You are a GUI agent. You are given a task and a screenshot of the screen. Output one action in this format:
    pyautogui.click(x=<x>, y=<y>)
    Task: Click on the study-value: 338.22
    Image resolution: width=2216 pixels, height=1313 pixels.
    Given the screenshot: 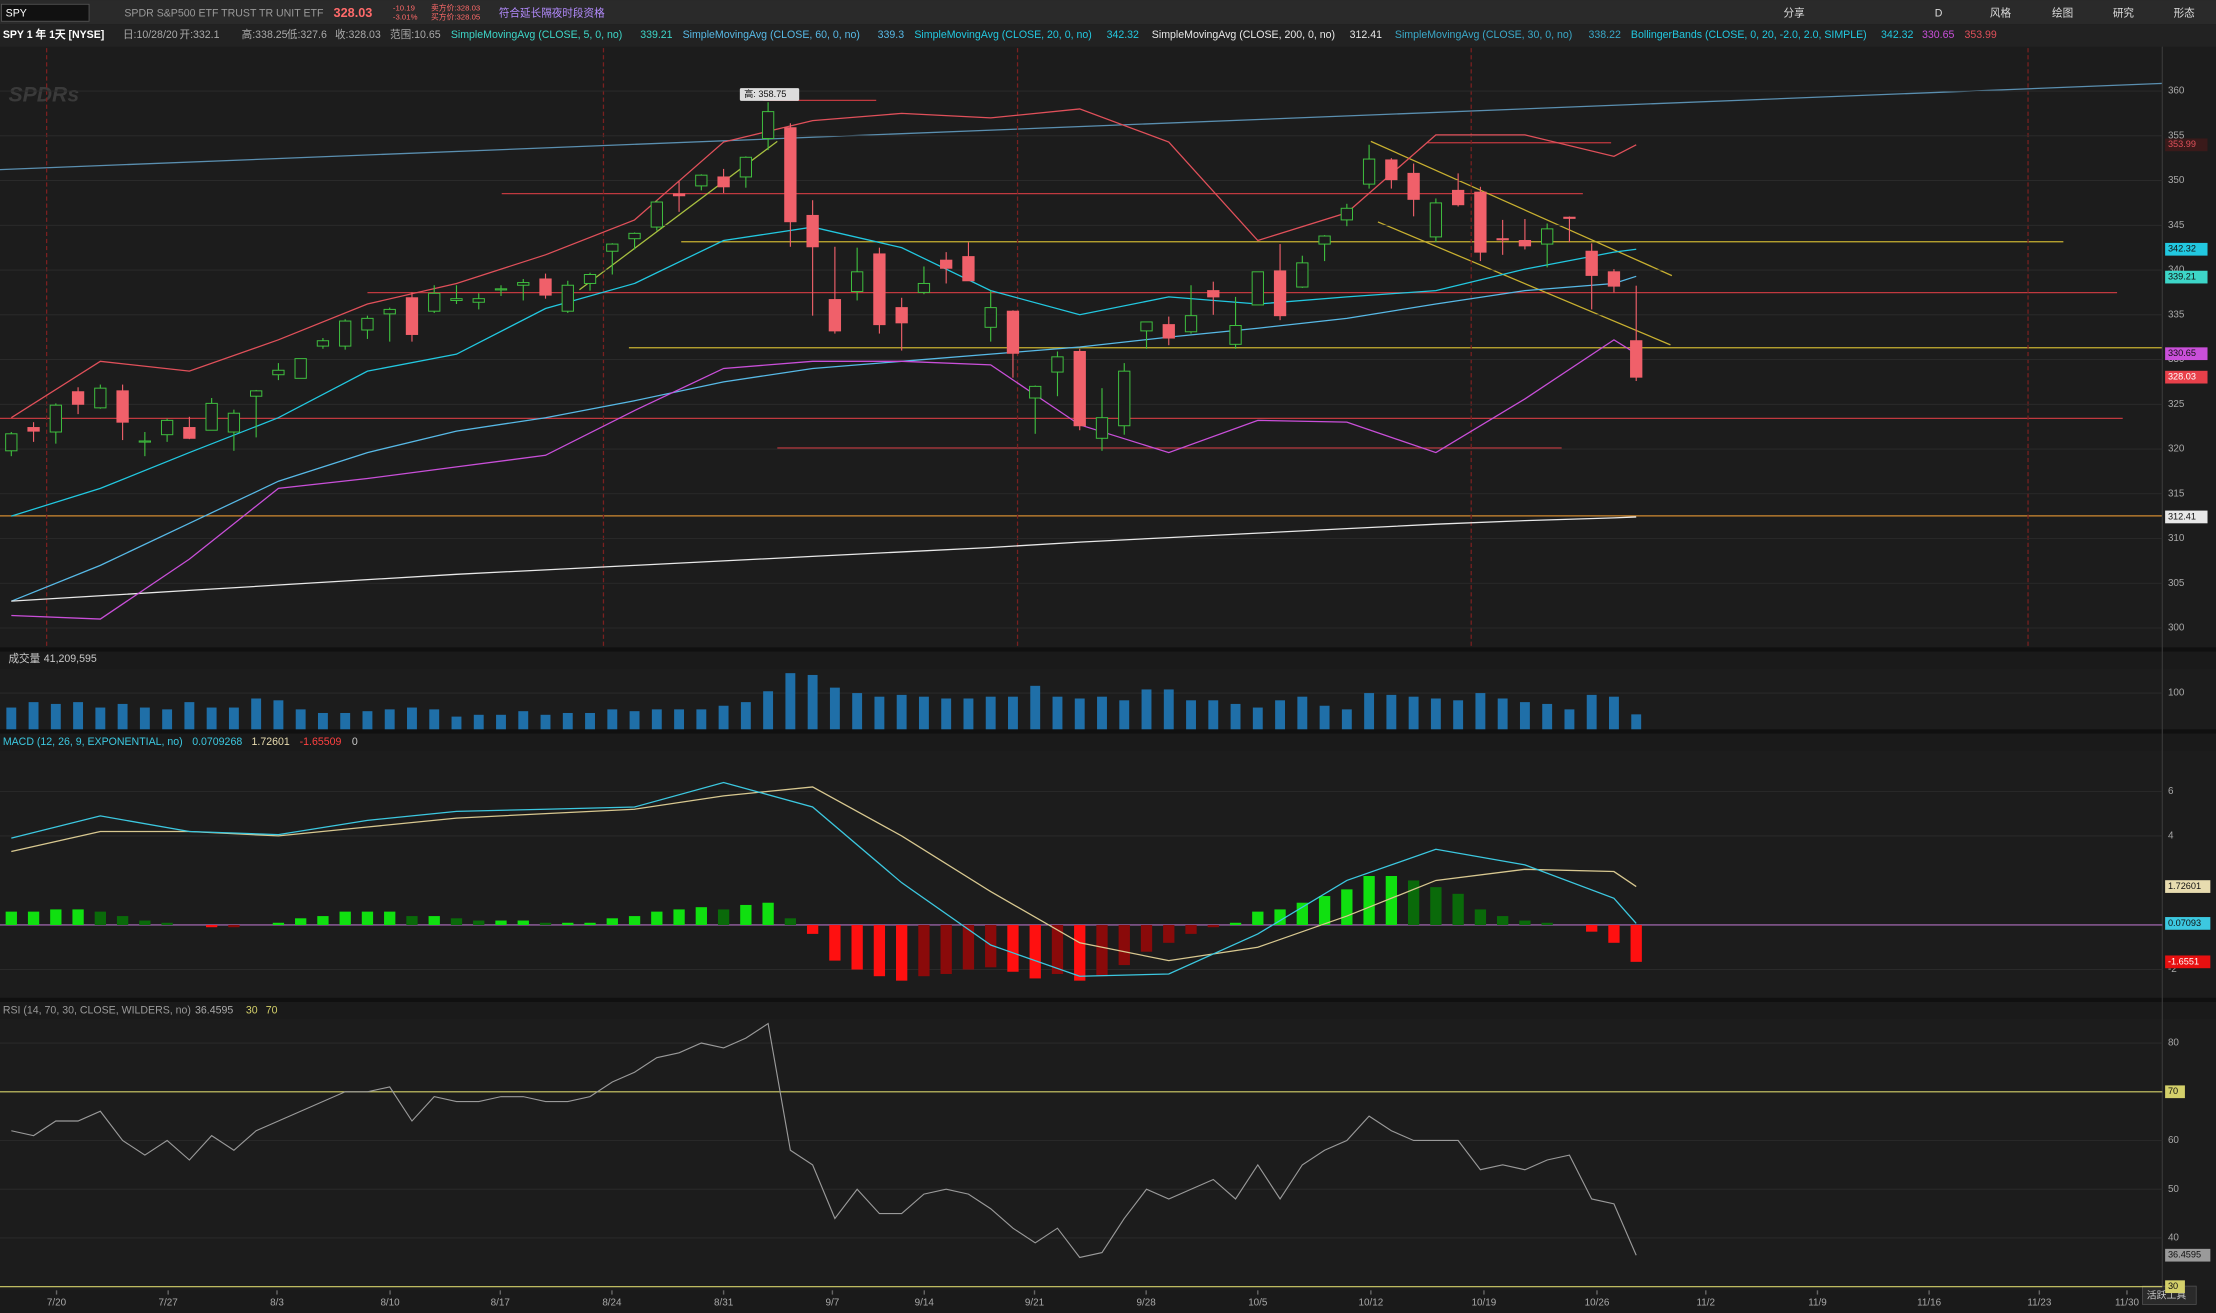 What is the action you would take?
    pyautogui.click(x=1605, y=35)
    